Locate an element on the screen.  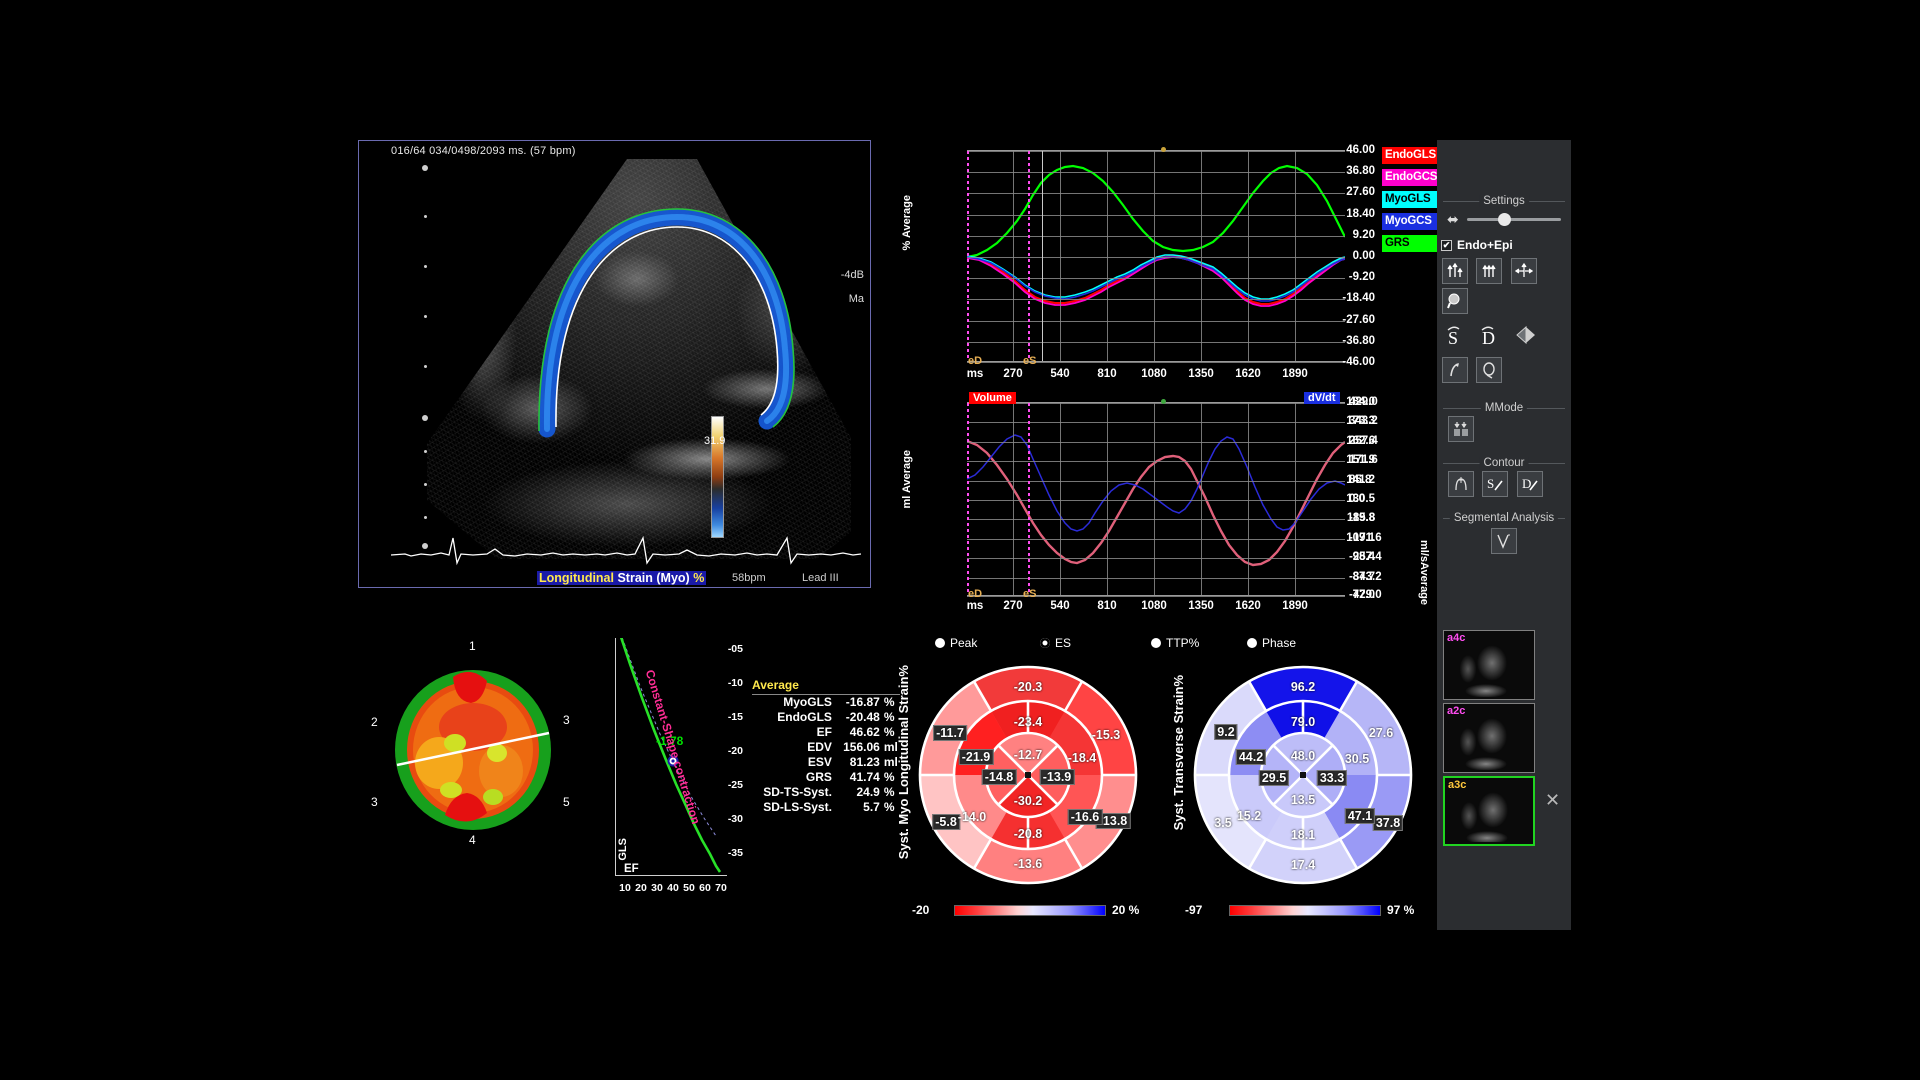
legend-grs: GRS is located at coordinates (1413, 243).